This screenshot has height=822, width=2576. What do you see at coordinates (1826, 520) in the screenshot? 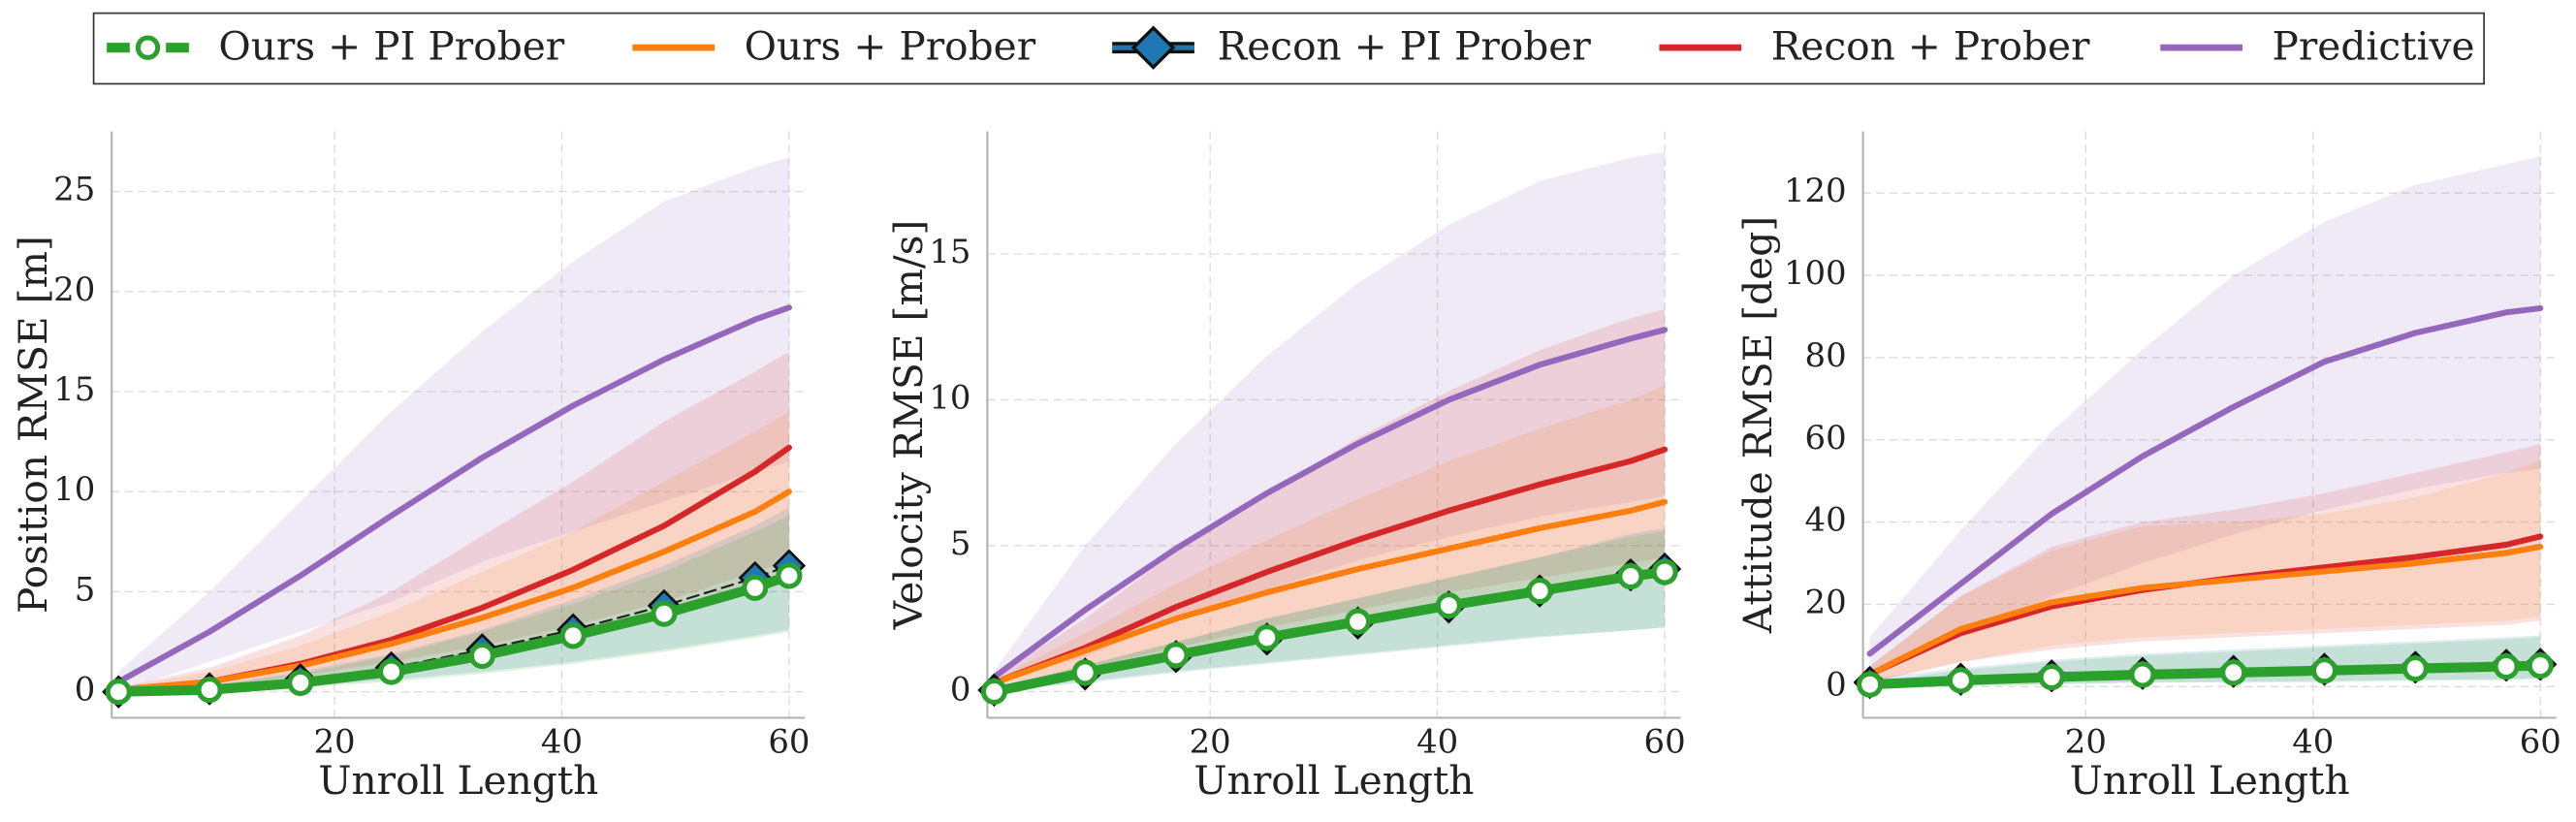
I see `y-tick-label: 40` at bounding box center [1826, 520].